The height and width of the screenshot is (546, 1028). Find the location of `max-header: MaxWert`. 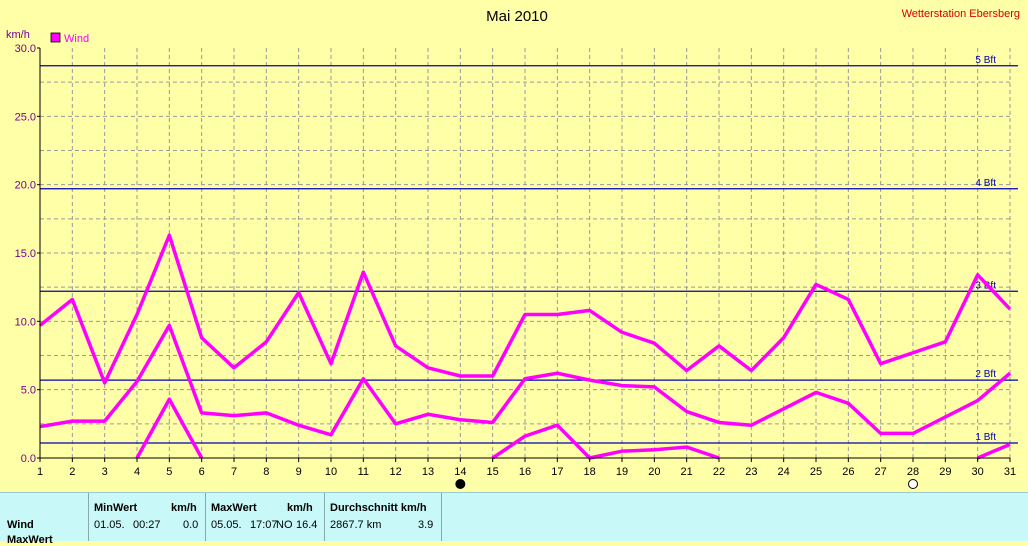

max-header: MaxWert is located at coordinates (234, 508).